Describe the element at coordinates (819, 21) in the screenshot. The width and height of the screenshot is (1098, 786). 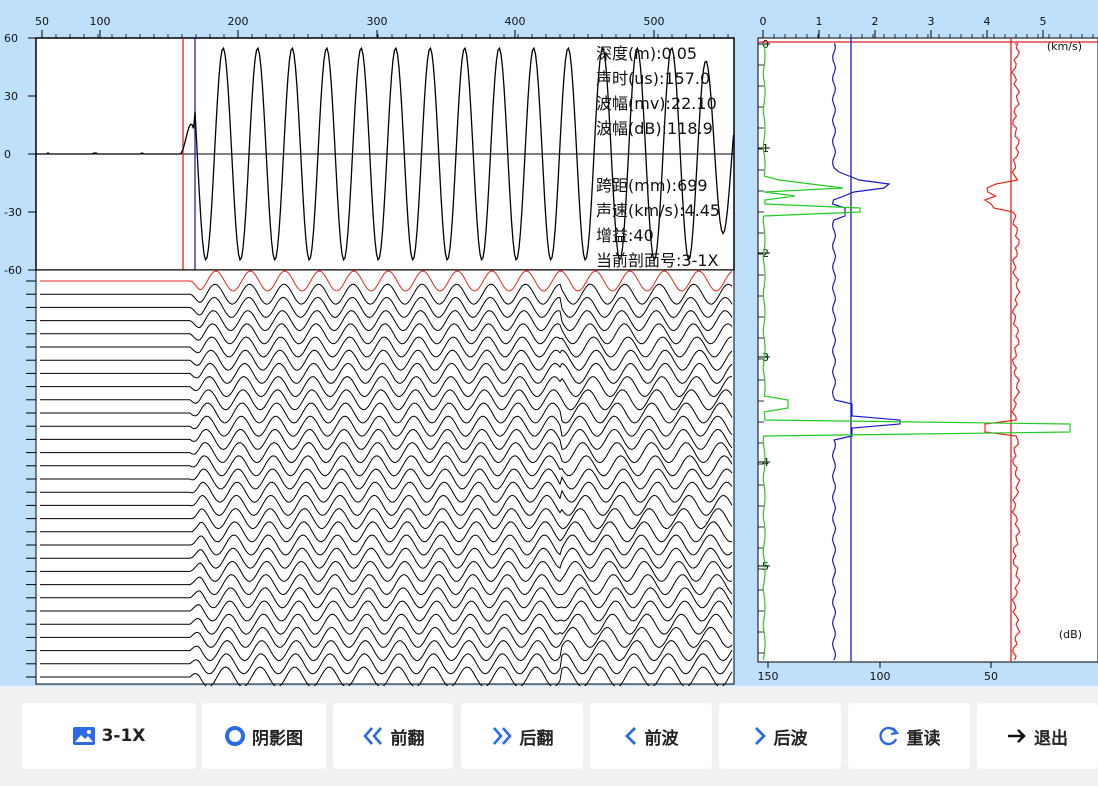
I see `velocity-tick-label: 1` at that location.